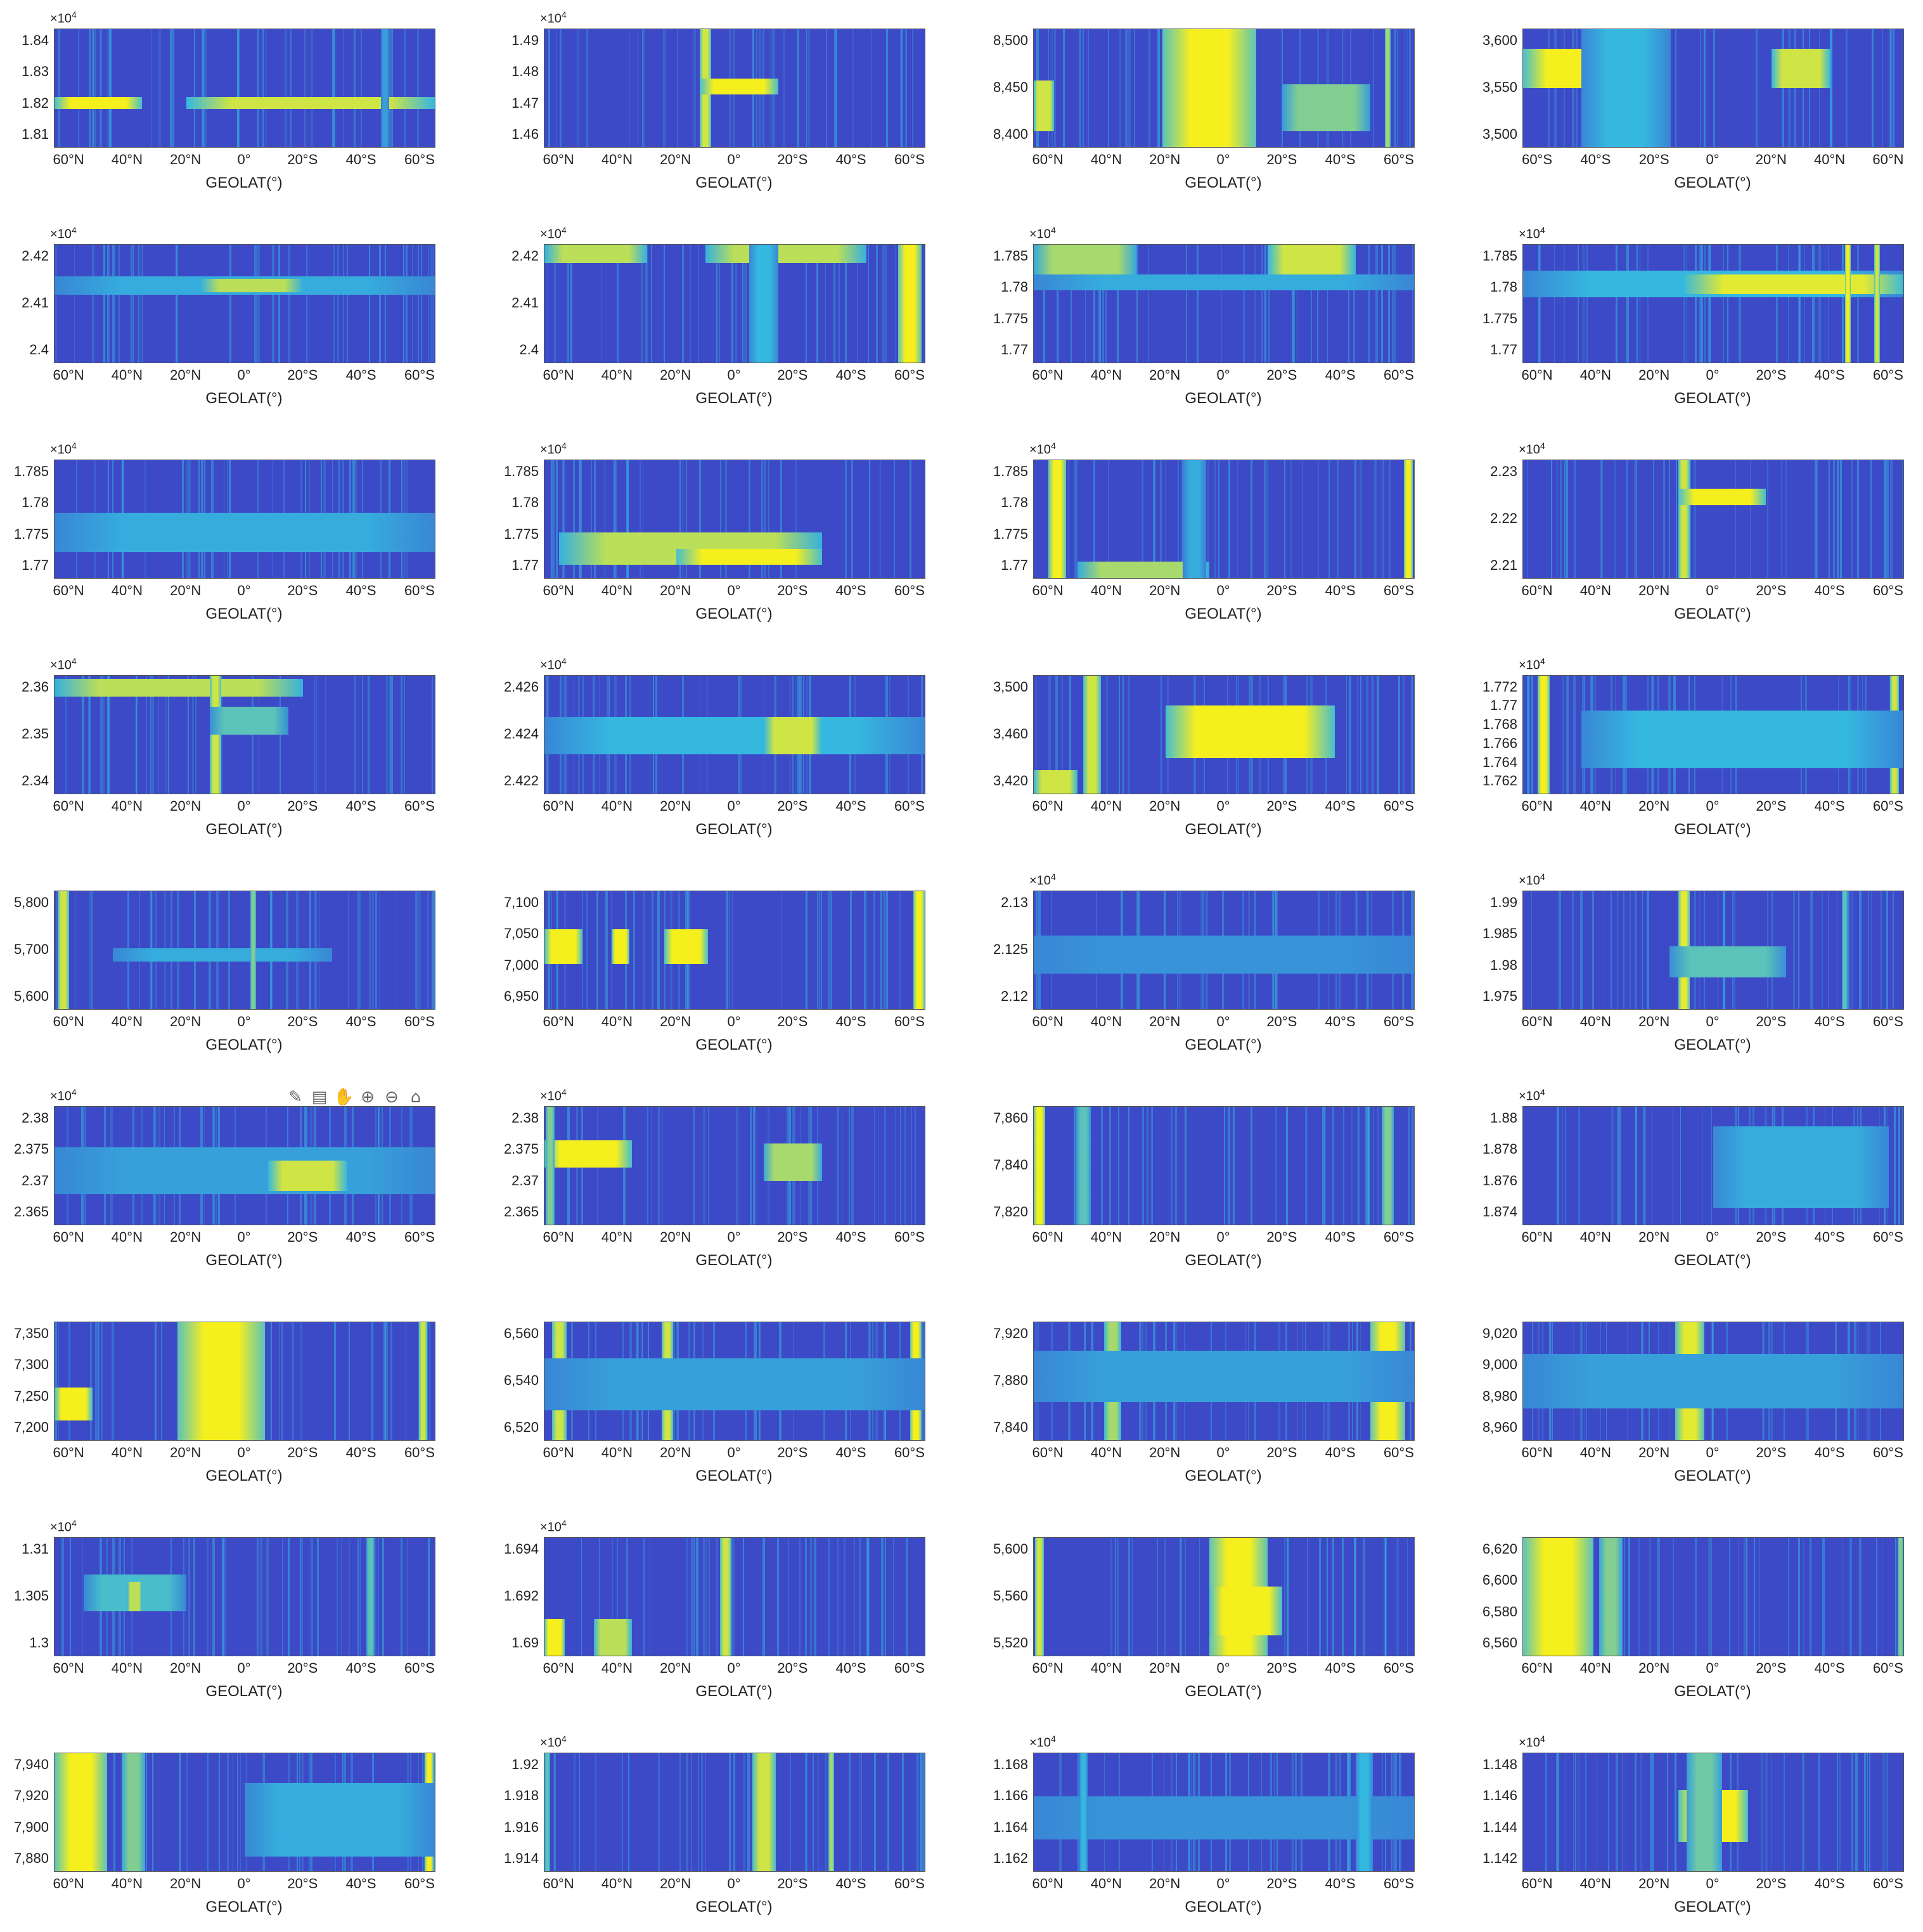 The image size is (1923, 1932). Describe the element at coordinates (617, 1668) in the screenshot. I see `x-tick-label: 40°N` at that location.